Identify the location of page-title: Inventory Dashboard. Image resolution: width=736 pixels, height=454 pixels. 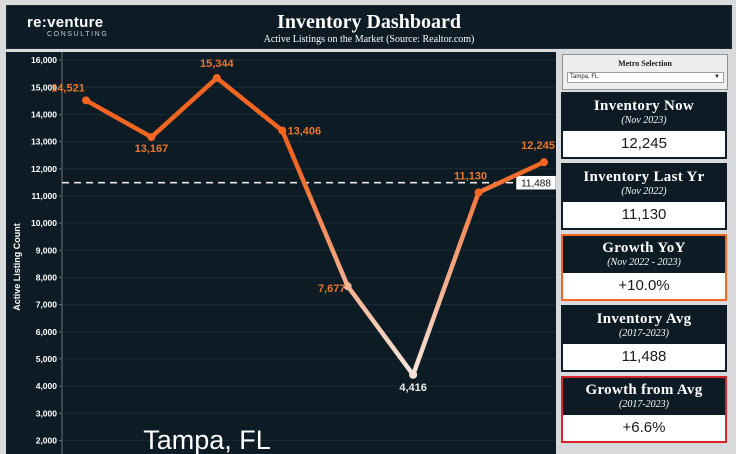
(369, 22).